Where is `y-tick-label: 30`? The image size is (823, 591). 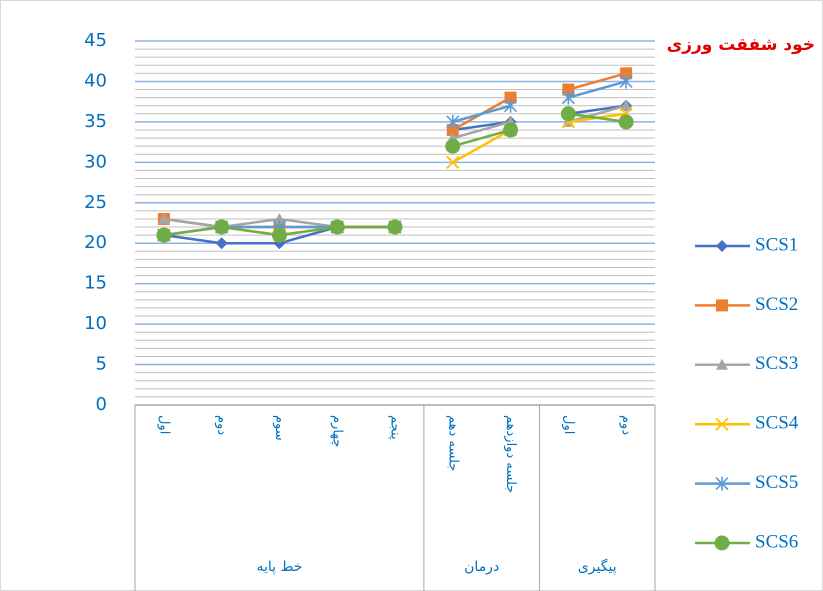
y-tick-label: 30 is located at coordinates (95, 161).